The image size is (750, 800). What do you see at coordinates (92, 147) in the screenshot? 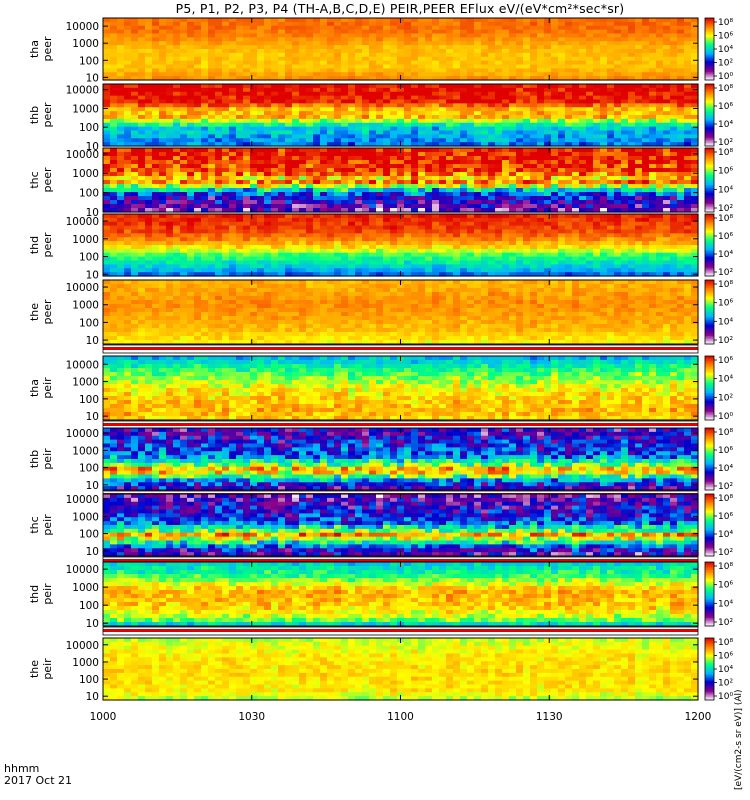
I see `y-tick-label: 10` at bounding box center [92, 147].